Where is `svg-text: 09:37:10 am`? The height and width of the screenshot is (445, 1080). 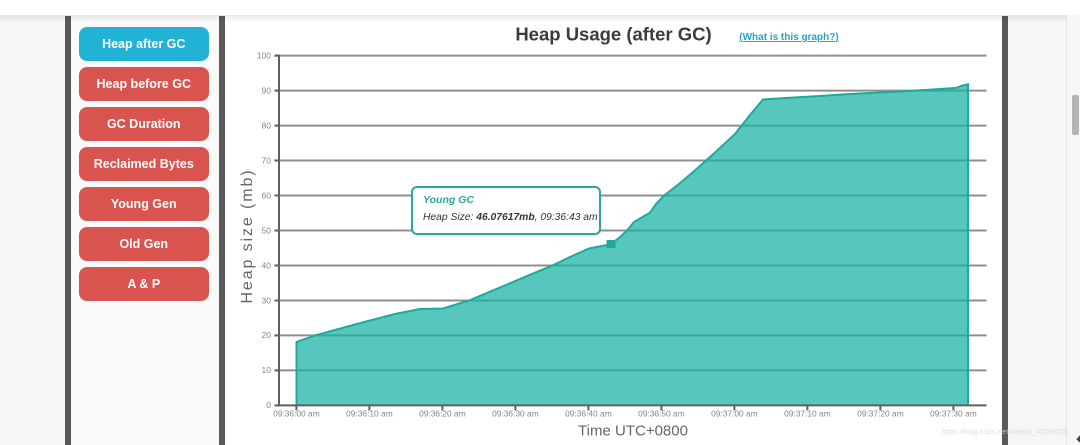
svg-text: 09:37:10 am is located at coordinates (807, 414).